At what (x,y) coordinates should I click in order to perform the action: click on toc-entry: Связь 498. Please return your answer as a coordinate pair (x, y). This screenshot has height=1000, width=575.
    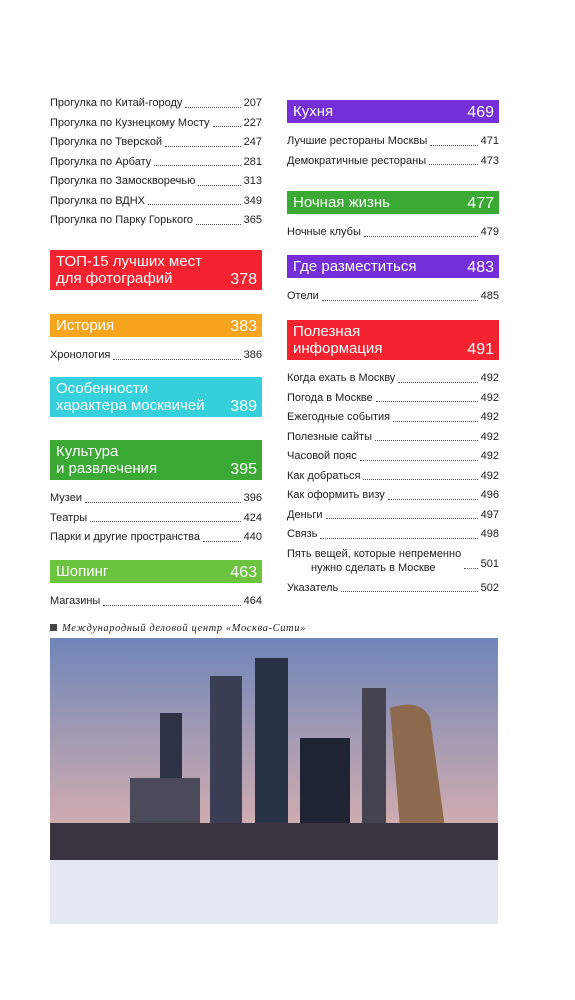
    Looking at the image, I should click on (393, 535).